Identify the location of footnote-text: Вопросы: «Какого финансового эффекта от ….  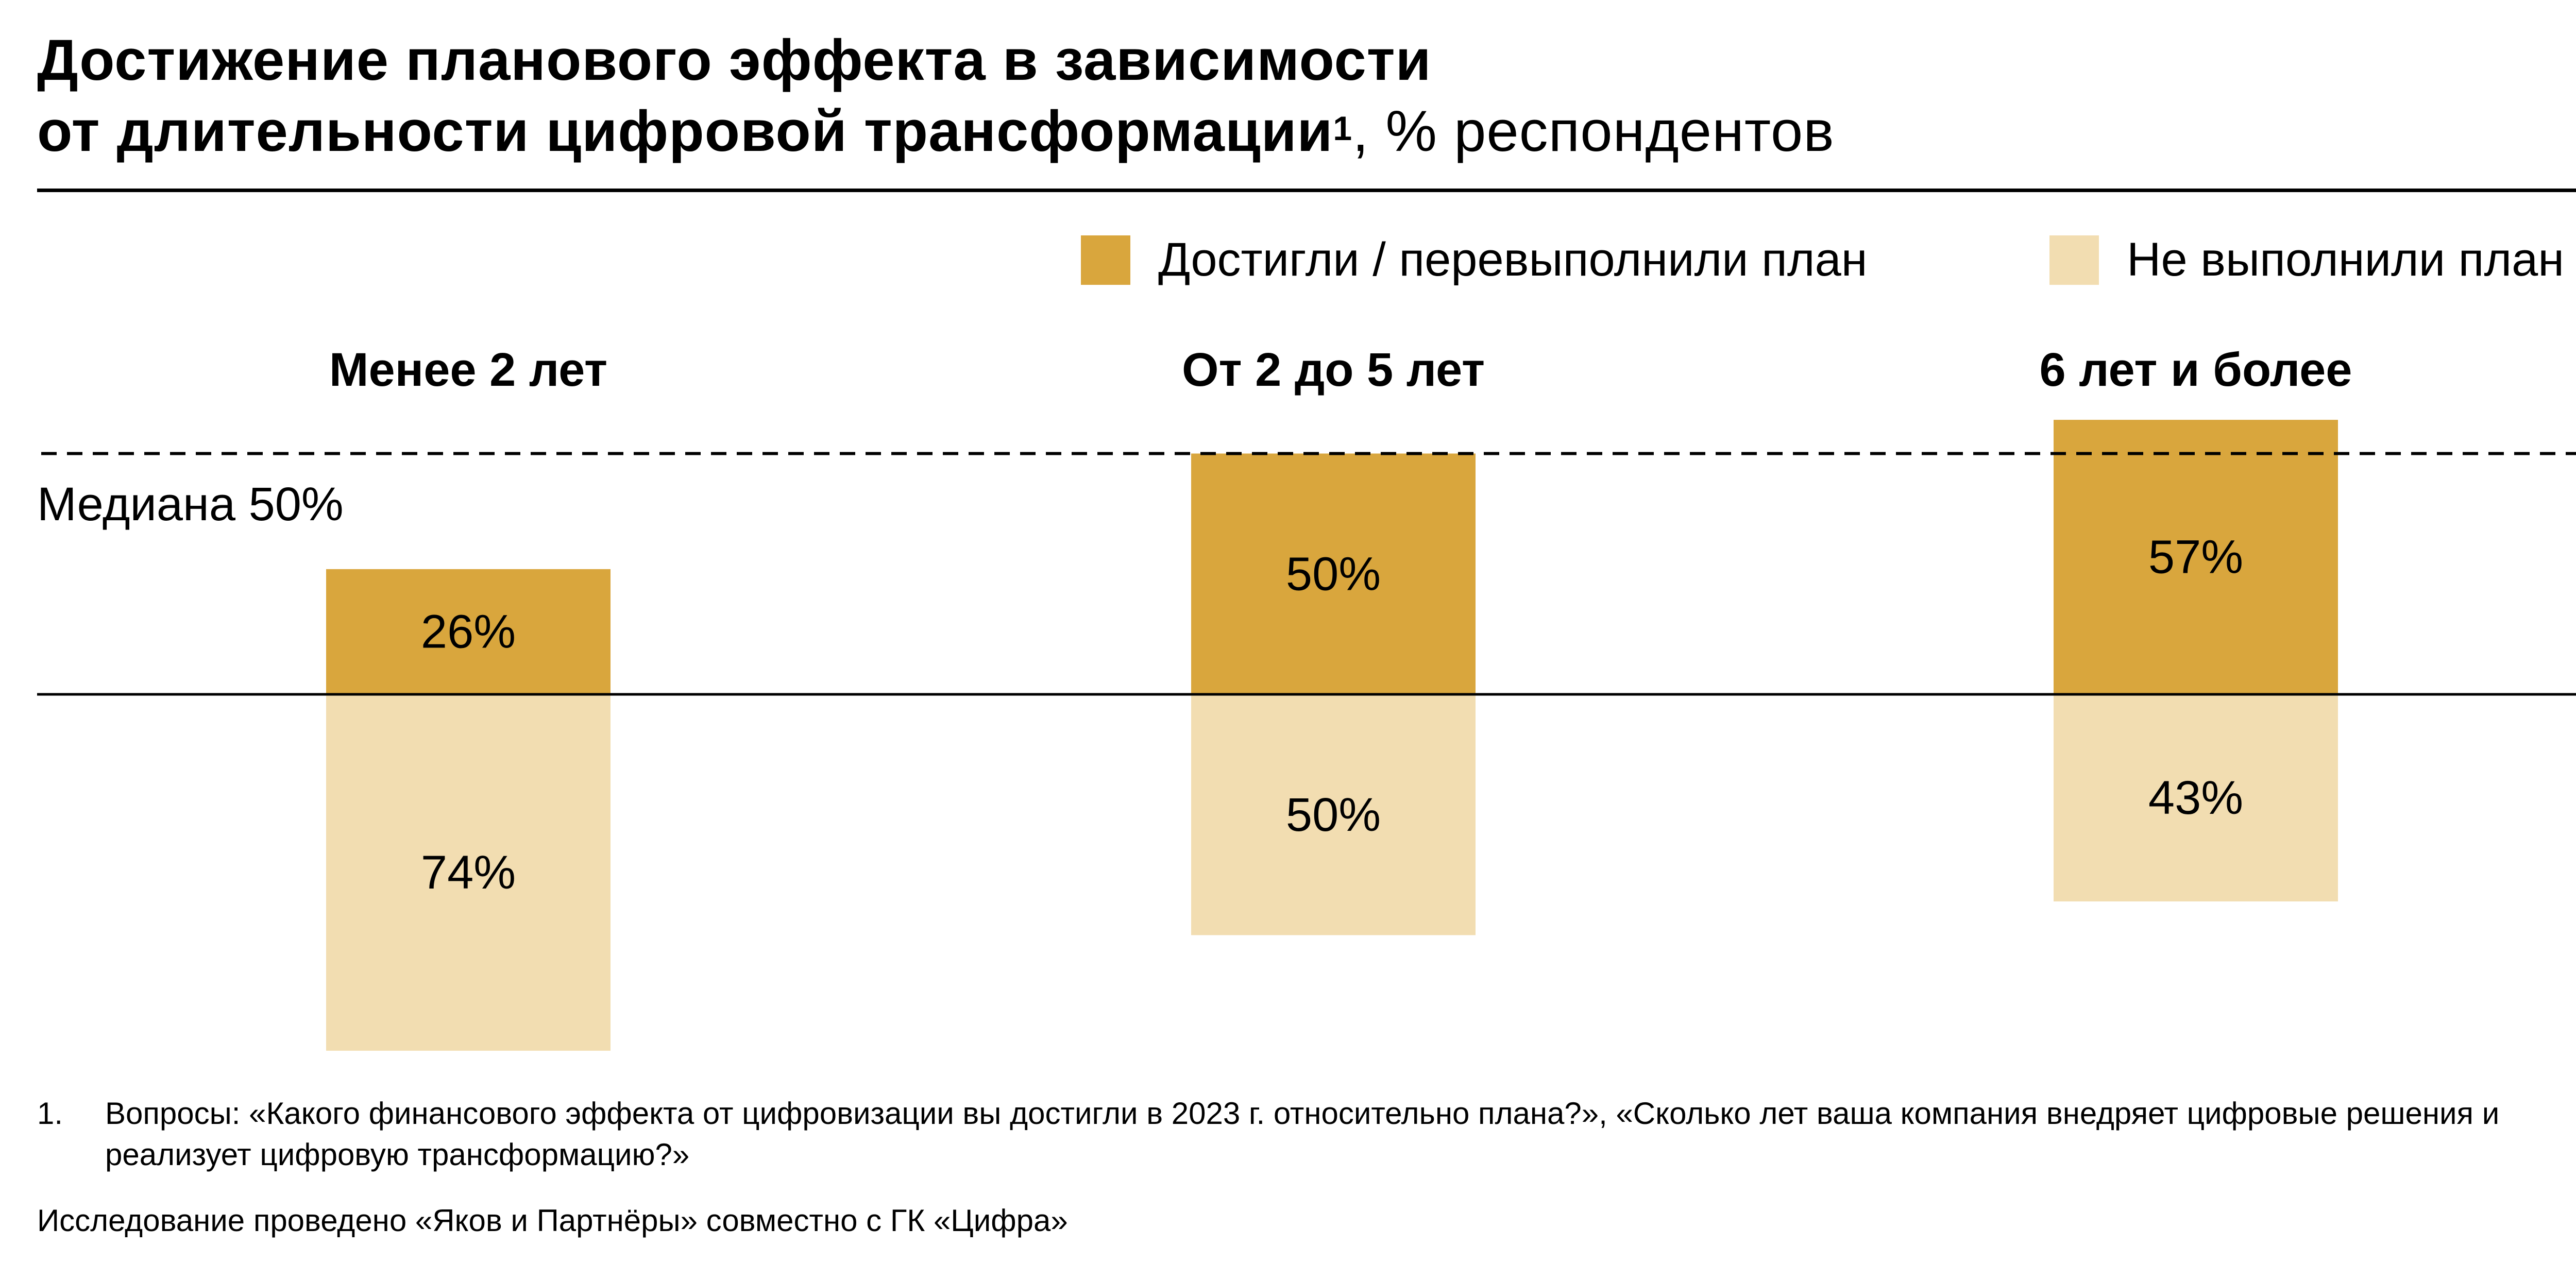
(1302, 1134).